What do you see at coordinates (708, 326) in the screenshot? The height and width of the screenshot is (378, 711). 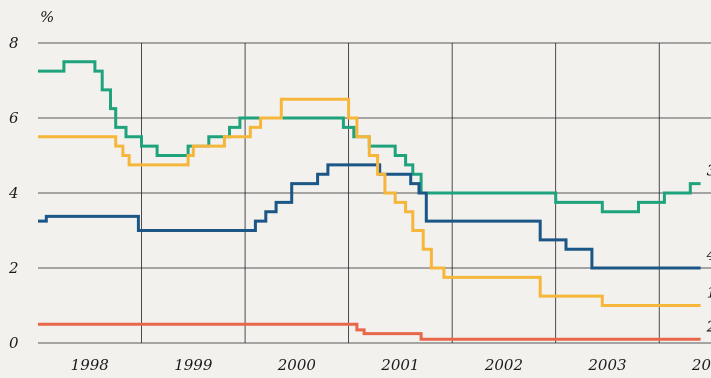 I see `series-label-2: 2` at bounding box center [708, 326].